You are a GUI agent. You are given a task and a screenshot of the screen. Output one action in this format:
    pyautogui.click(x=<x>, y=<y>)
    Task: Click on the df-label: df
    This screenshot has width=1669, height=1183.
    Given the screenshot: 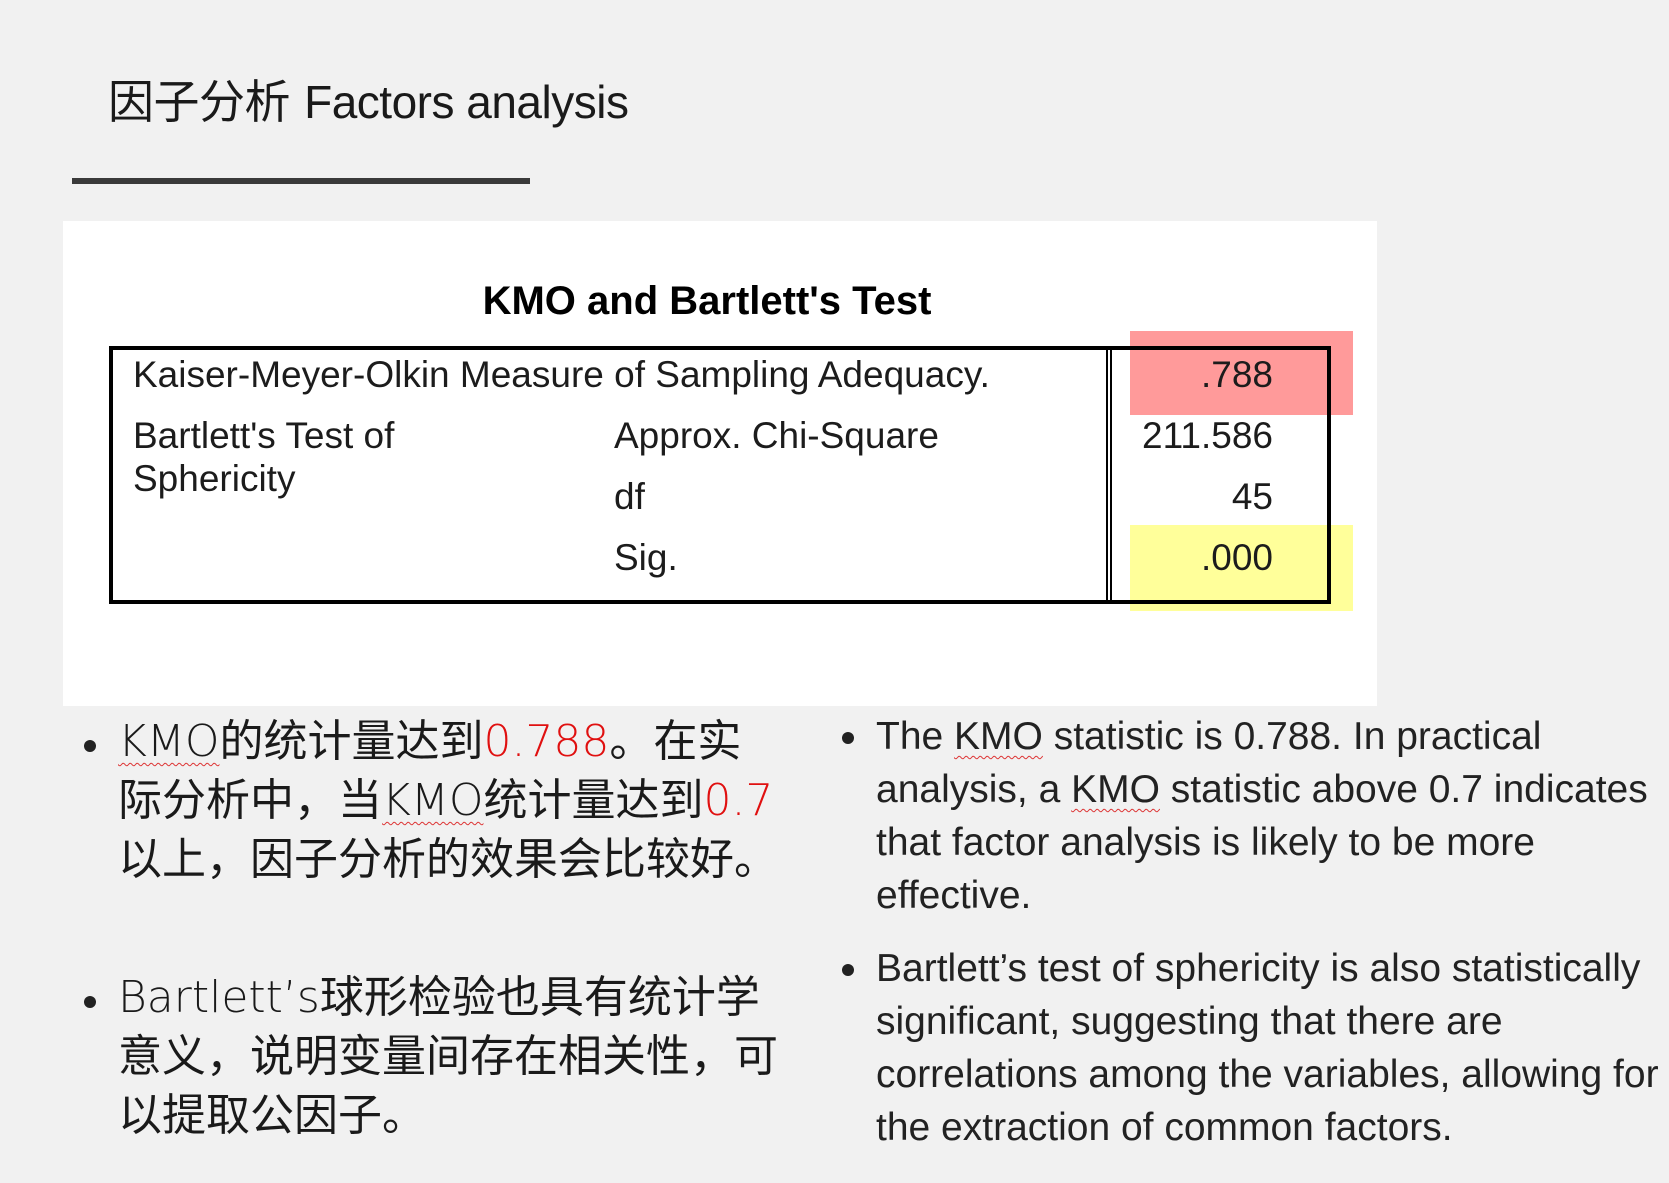 What is the action you would take?
    pyautogui.click(x=629, y=496)
    